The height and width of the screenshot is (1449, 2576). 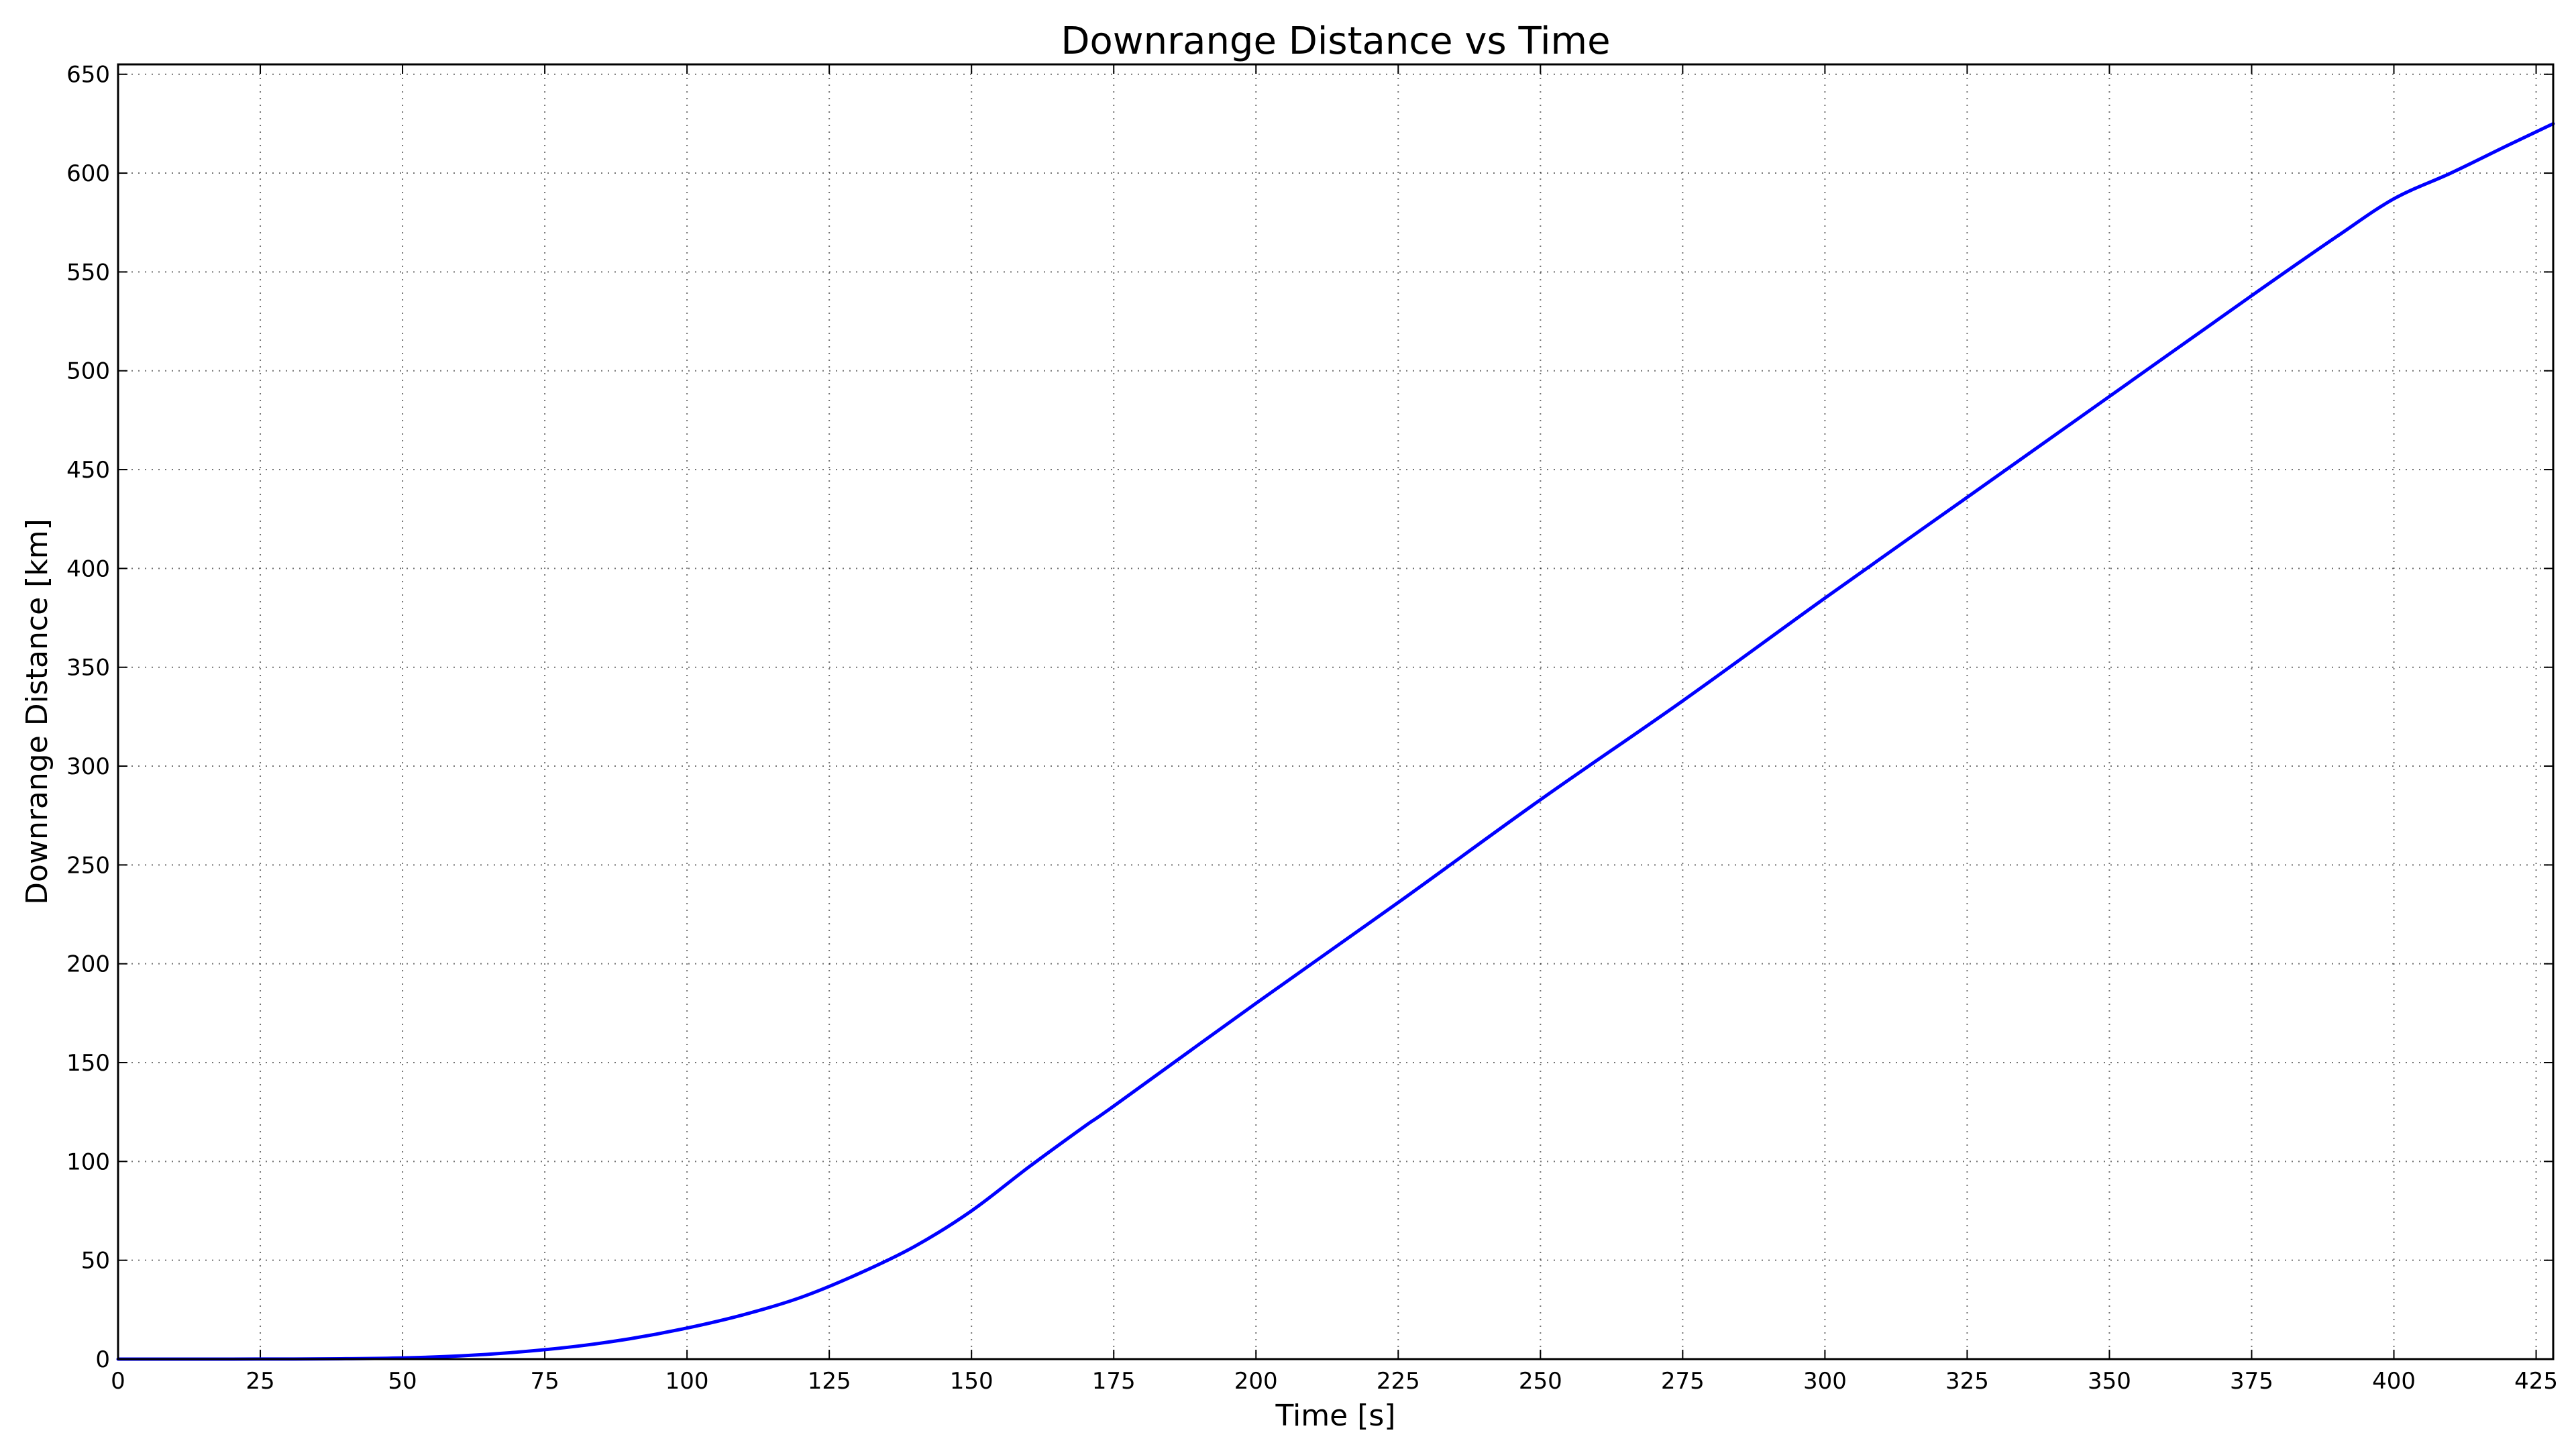 What do you see at coordinates (88, 75) in the screenshot?
I see `y-tick-label: 650` at bounding box center [88, 75].